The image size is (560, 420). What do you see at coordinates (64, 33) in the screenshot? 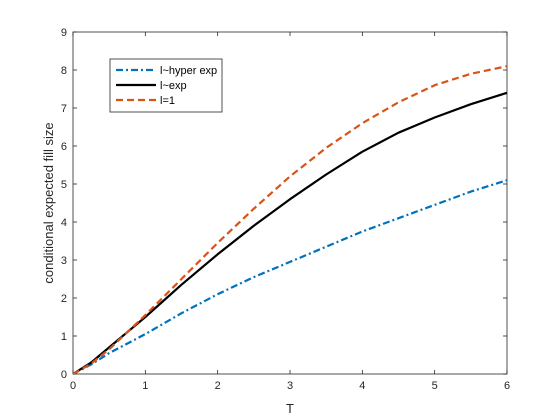
I see `y-tick-label: 9` at bounding box center [64, 33].